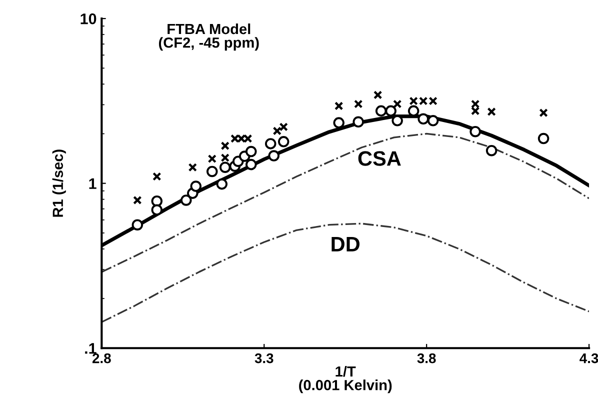 This screenshot has width=598, height=412. Describe the element at coordinates (101, 358) in the screenshot. I see `x-tick-label: 2.8` at that location.